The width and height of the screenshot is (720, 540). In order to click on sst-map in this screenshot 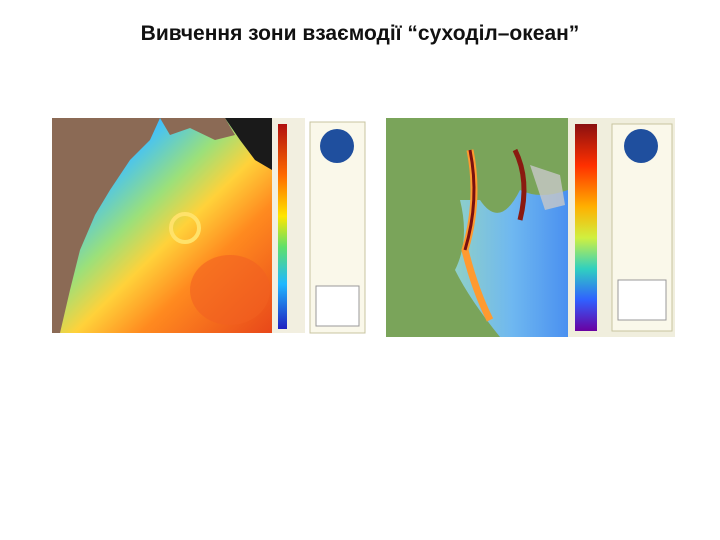, I will do `click(178, 225)`.